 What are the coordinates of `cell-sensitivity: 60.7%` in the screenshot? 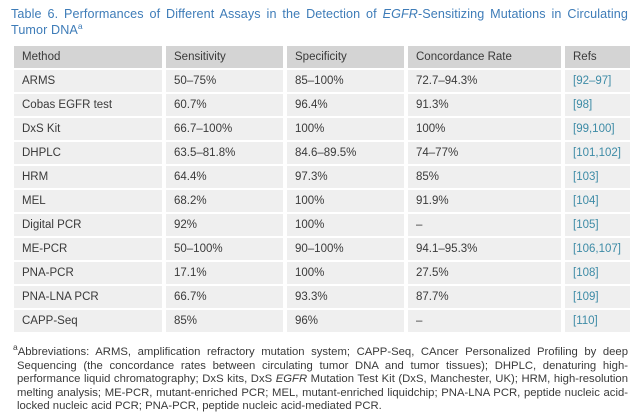 It's located at (224, 105).